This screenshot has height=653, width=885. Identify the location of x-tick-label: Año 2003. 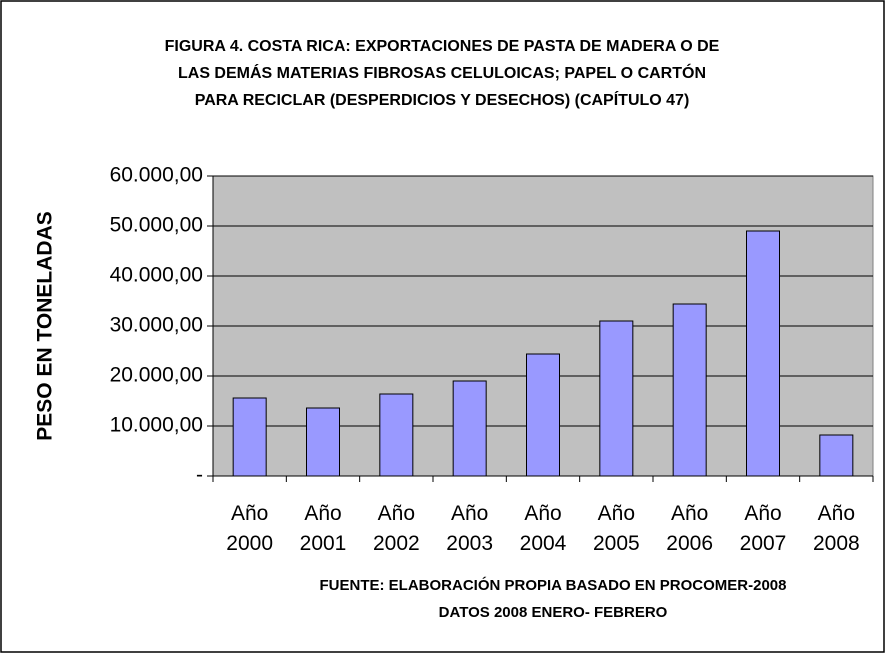
(470, 528).